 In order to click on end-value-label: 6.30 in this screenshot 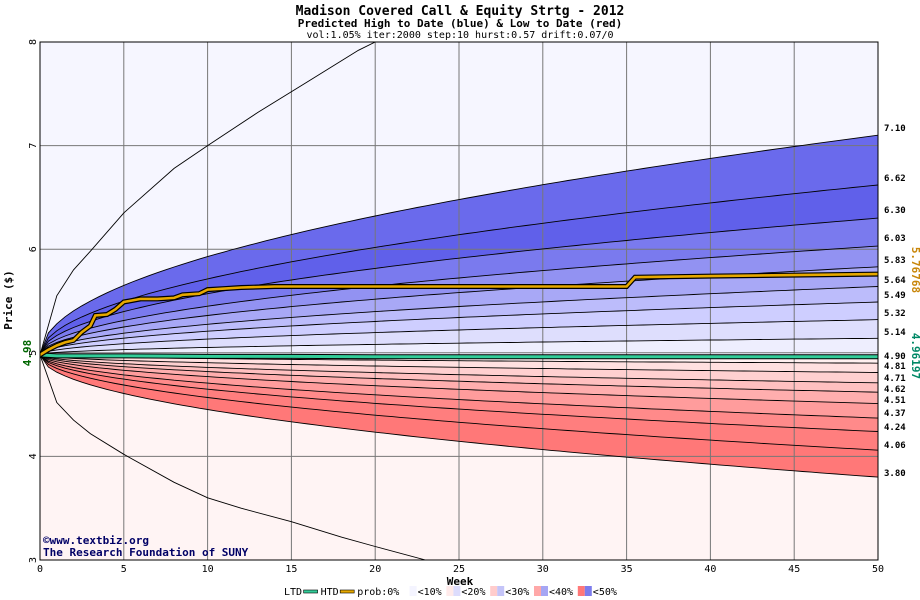, I will do `click(895, 211)`.